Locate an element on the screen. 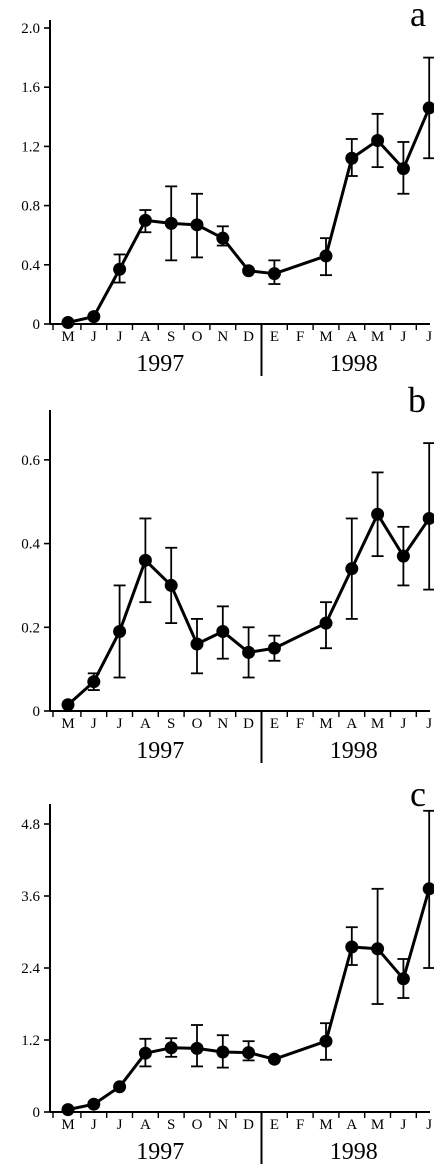 The height and width of the screenshot is (1172, 434). panel-label-c: c is located at coordinates (418, 794).